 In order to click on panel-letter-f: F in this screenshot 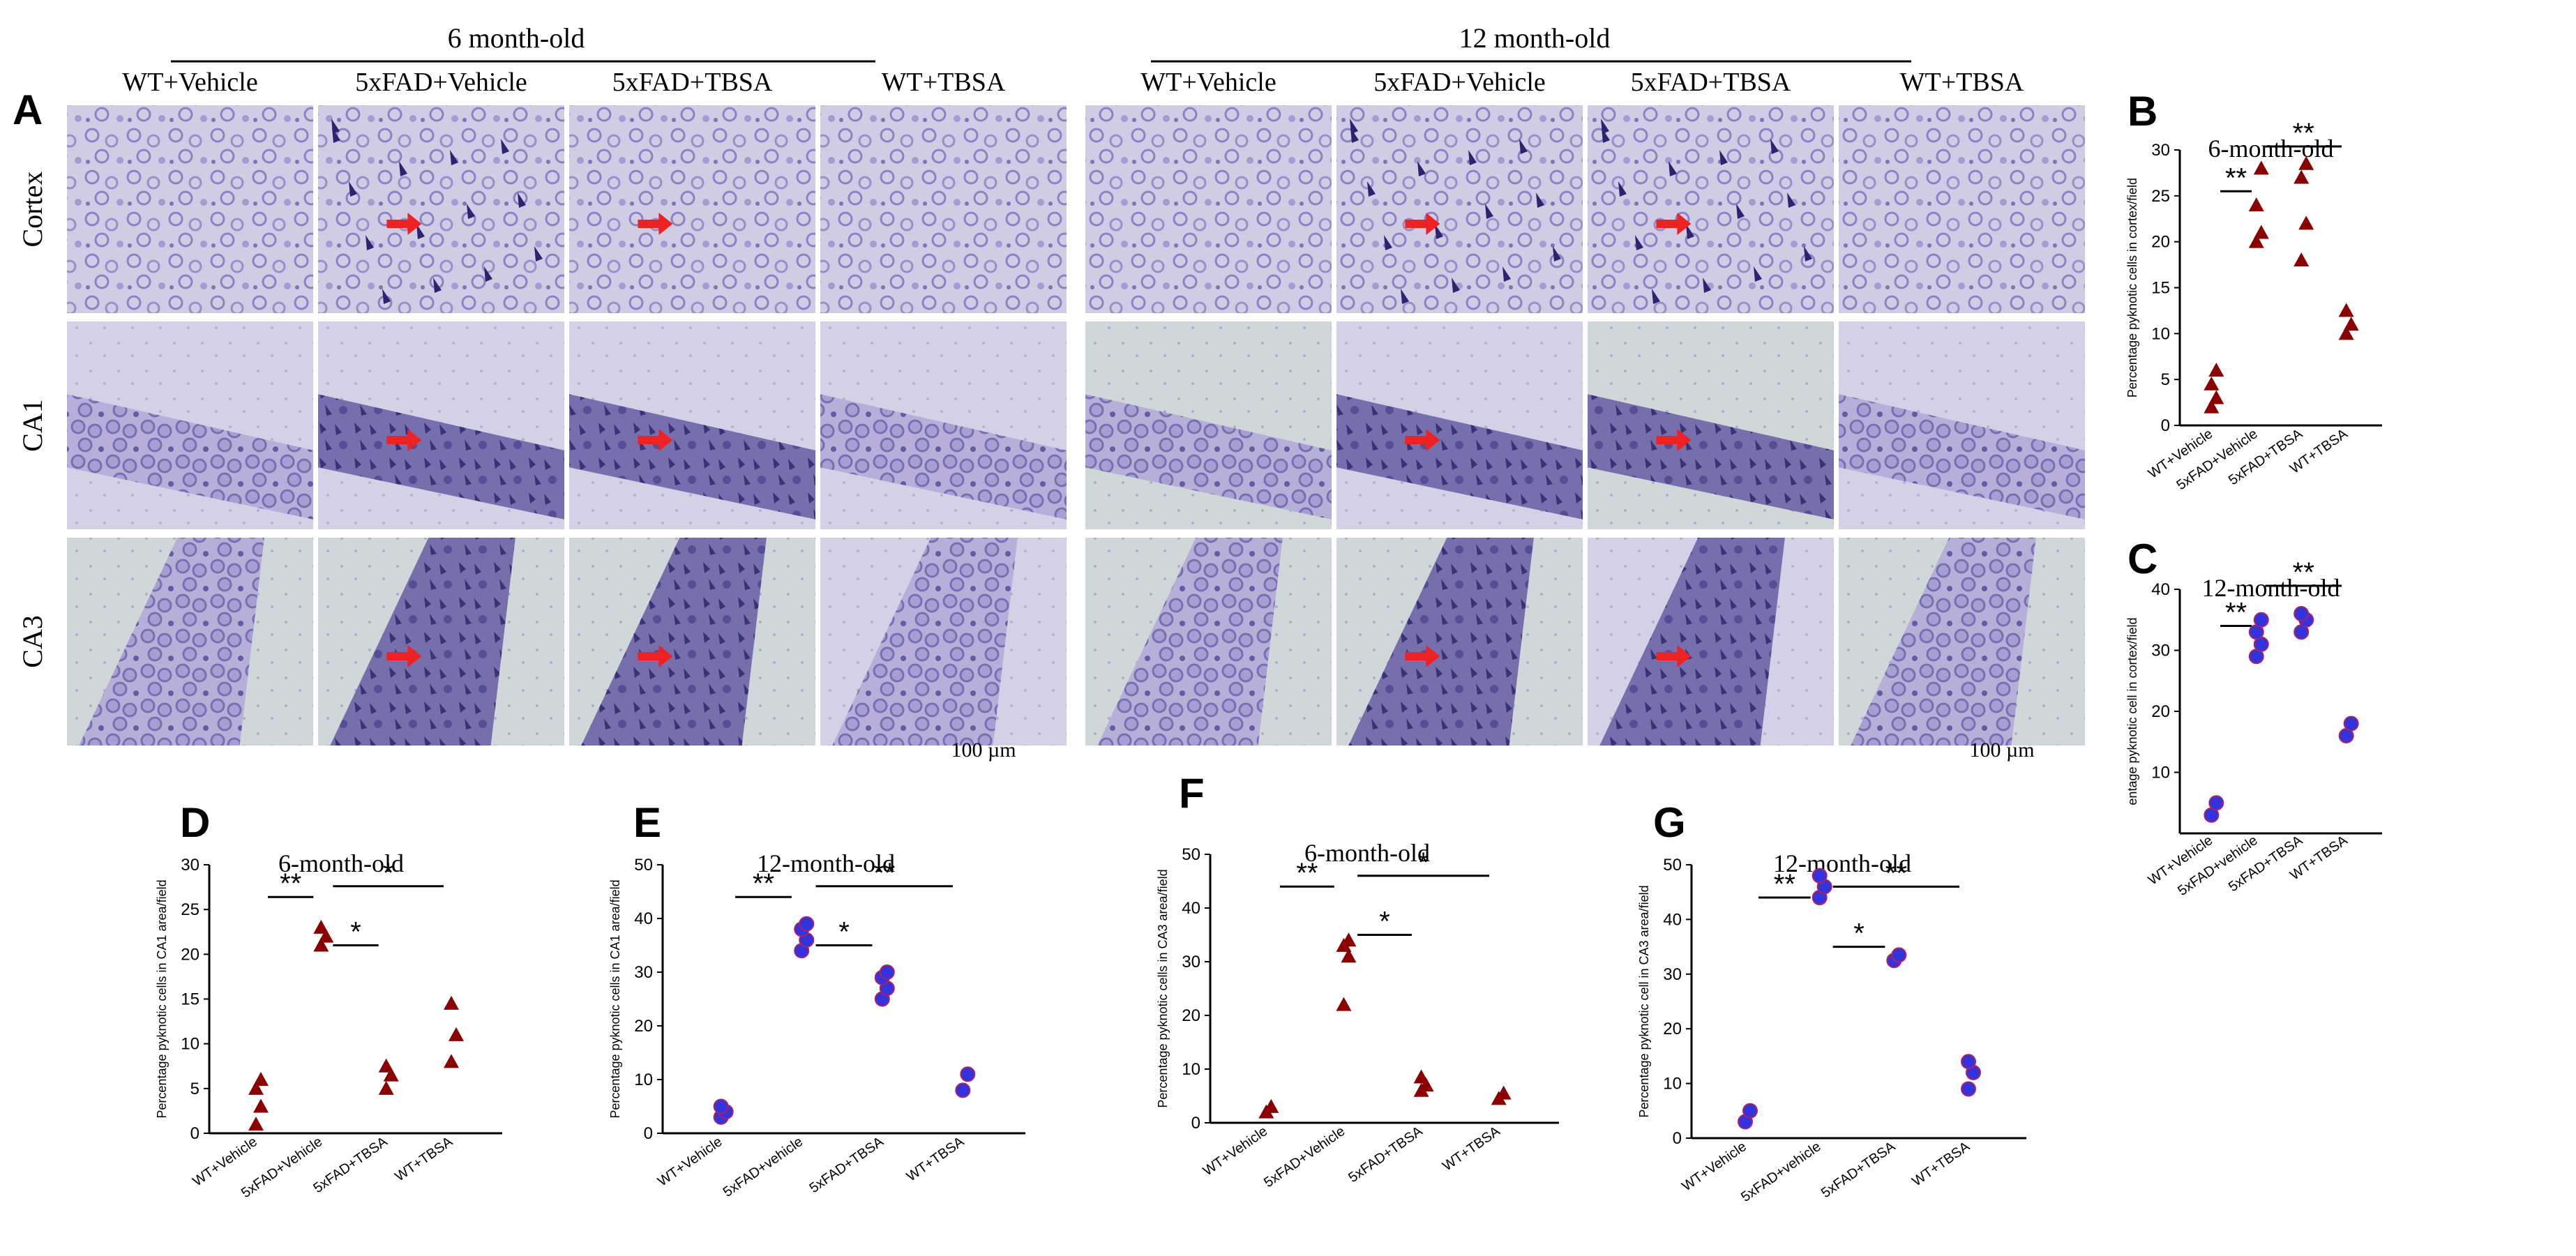, I will do `click(1192, 794)`.